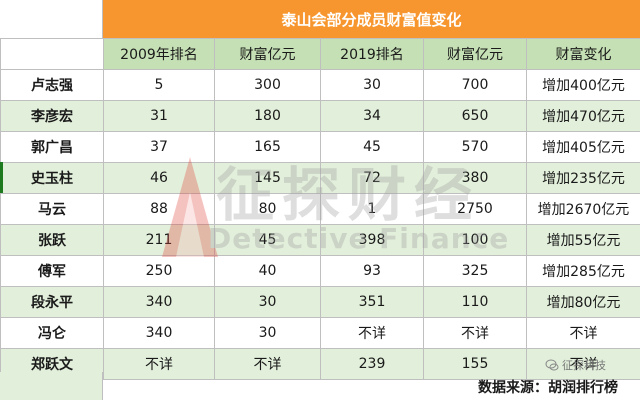  What do you see at coordinates (159, 116) in the screenshot?
I see `rank-2009-cell: 31` at bounding box center [159, 116].